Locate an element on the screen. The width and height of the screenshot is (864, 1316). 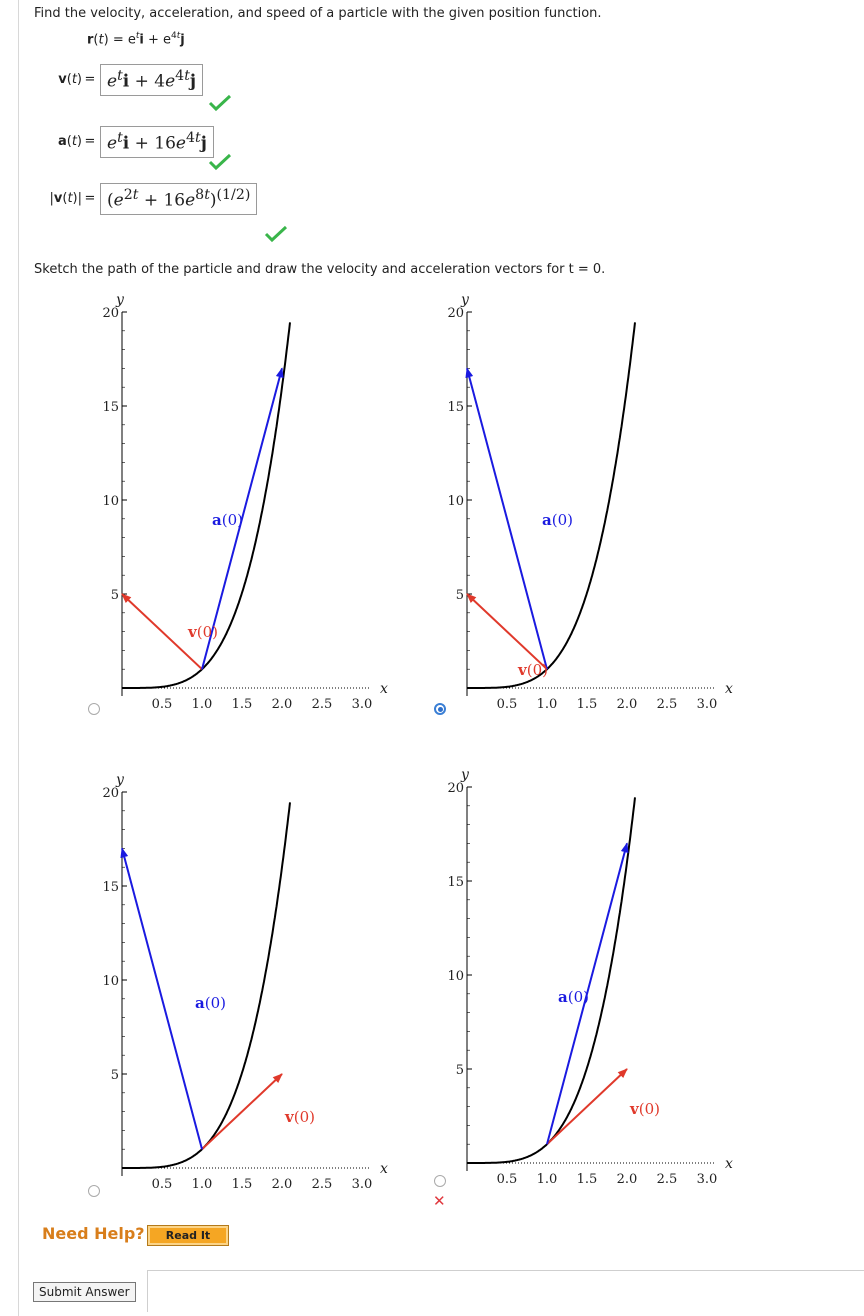
left-border is located at coordinates (18, 658).